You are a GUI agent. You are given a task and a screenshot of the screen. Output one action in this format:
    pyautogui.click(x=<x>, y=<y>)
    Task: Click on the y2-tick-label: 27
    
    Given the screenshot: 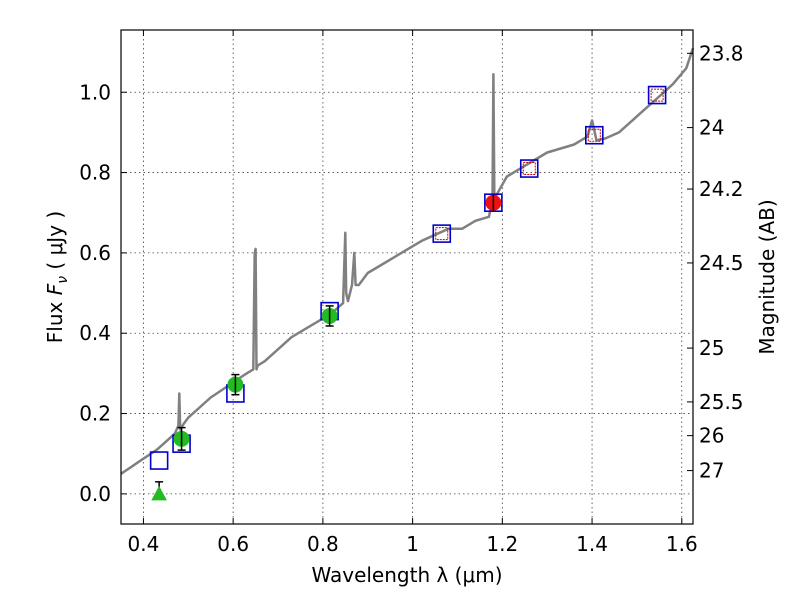 What is the action you would take?
    pyautogui.click(x=711, y=471)
    